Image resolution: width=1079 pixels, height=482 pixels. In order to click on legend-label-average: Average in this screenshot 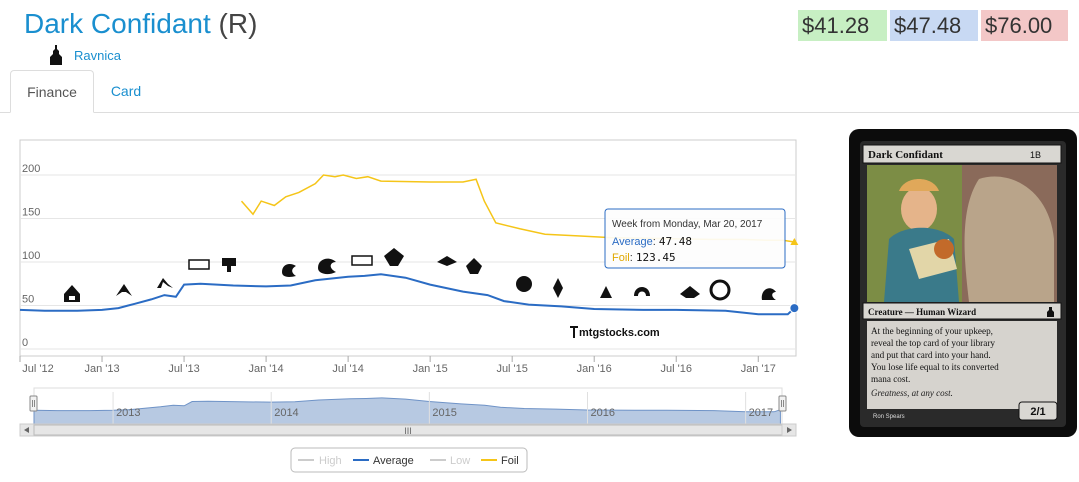, I will do `click(393, 461)`.